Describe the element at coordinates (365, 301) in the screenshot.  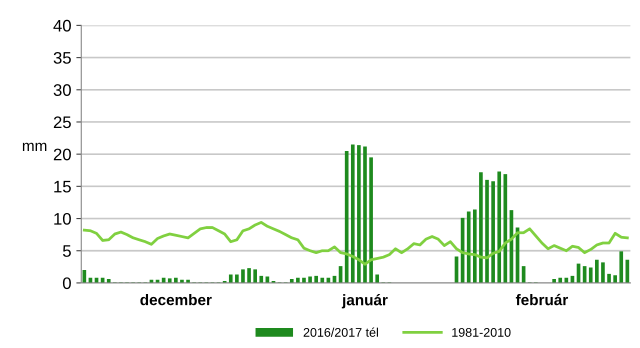
I see `x-tick-label: január` at that location.